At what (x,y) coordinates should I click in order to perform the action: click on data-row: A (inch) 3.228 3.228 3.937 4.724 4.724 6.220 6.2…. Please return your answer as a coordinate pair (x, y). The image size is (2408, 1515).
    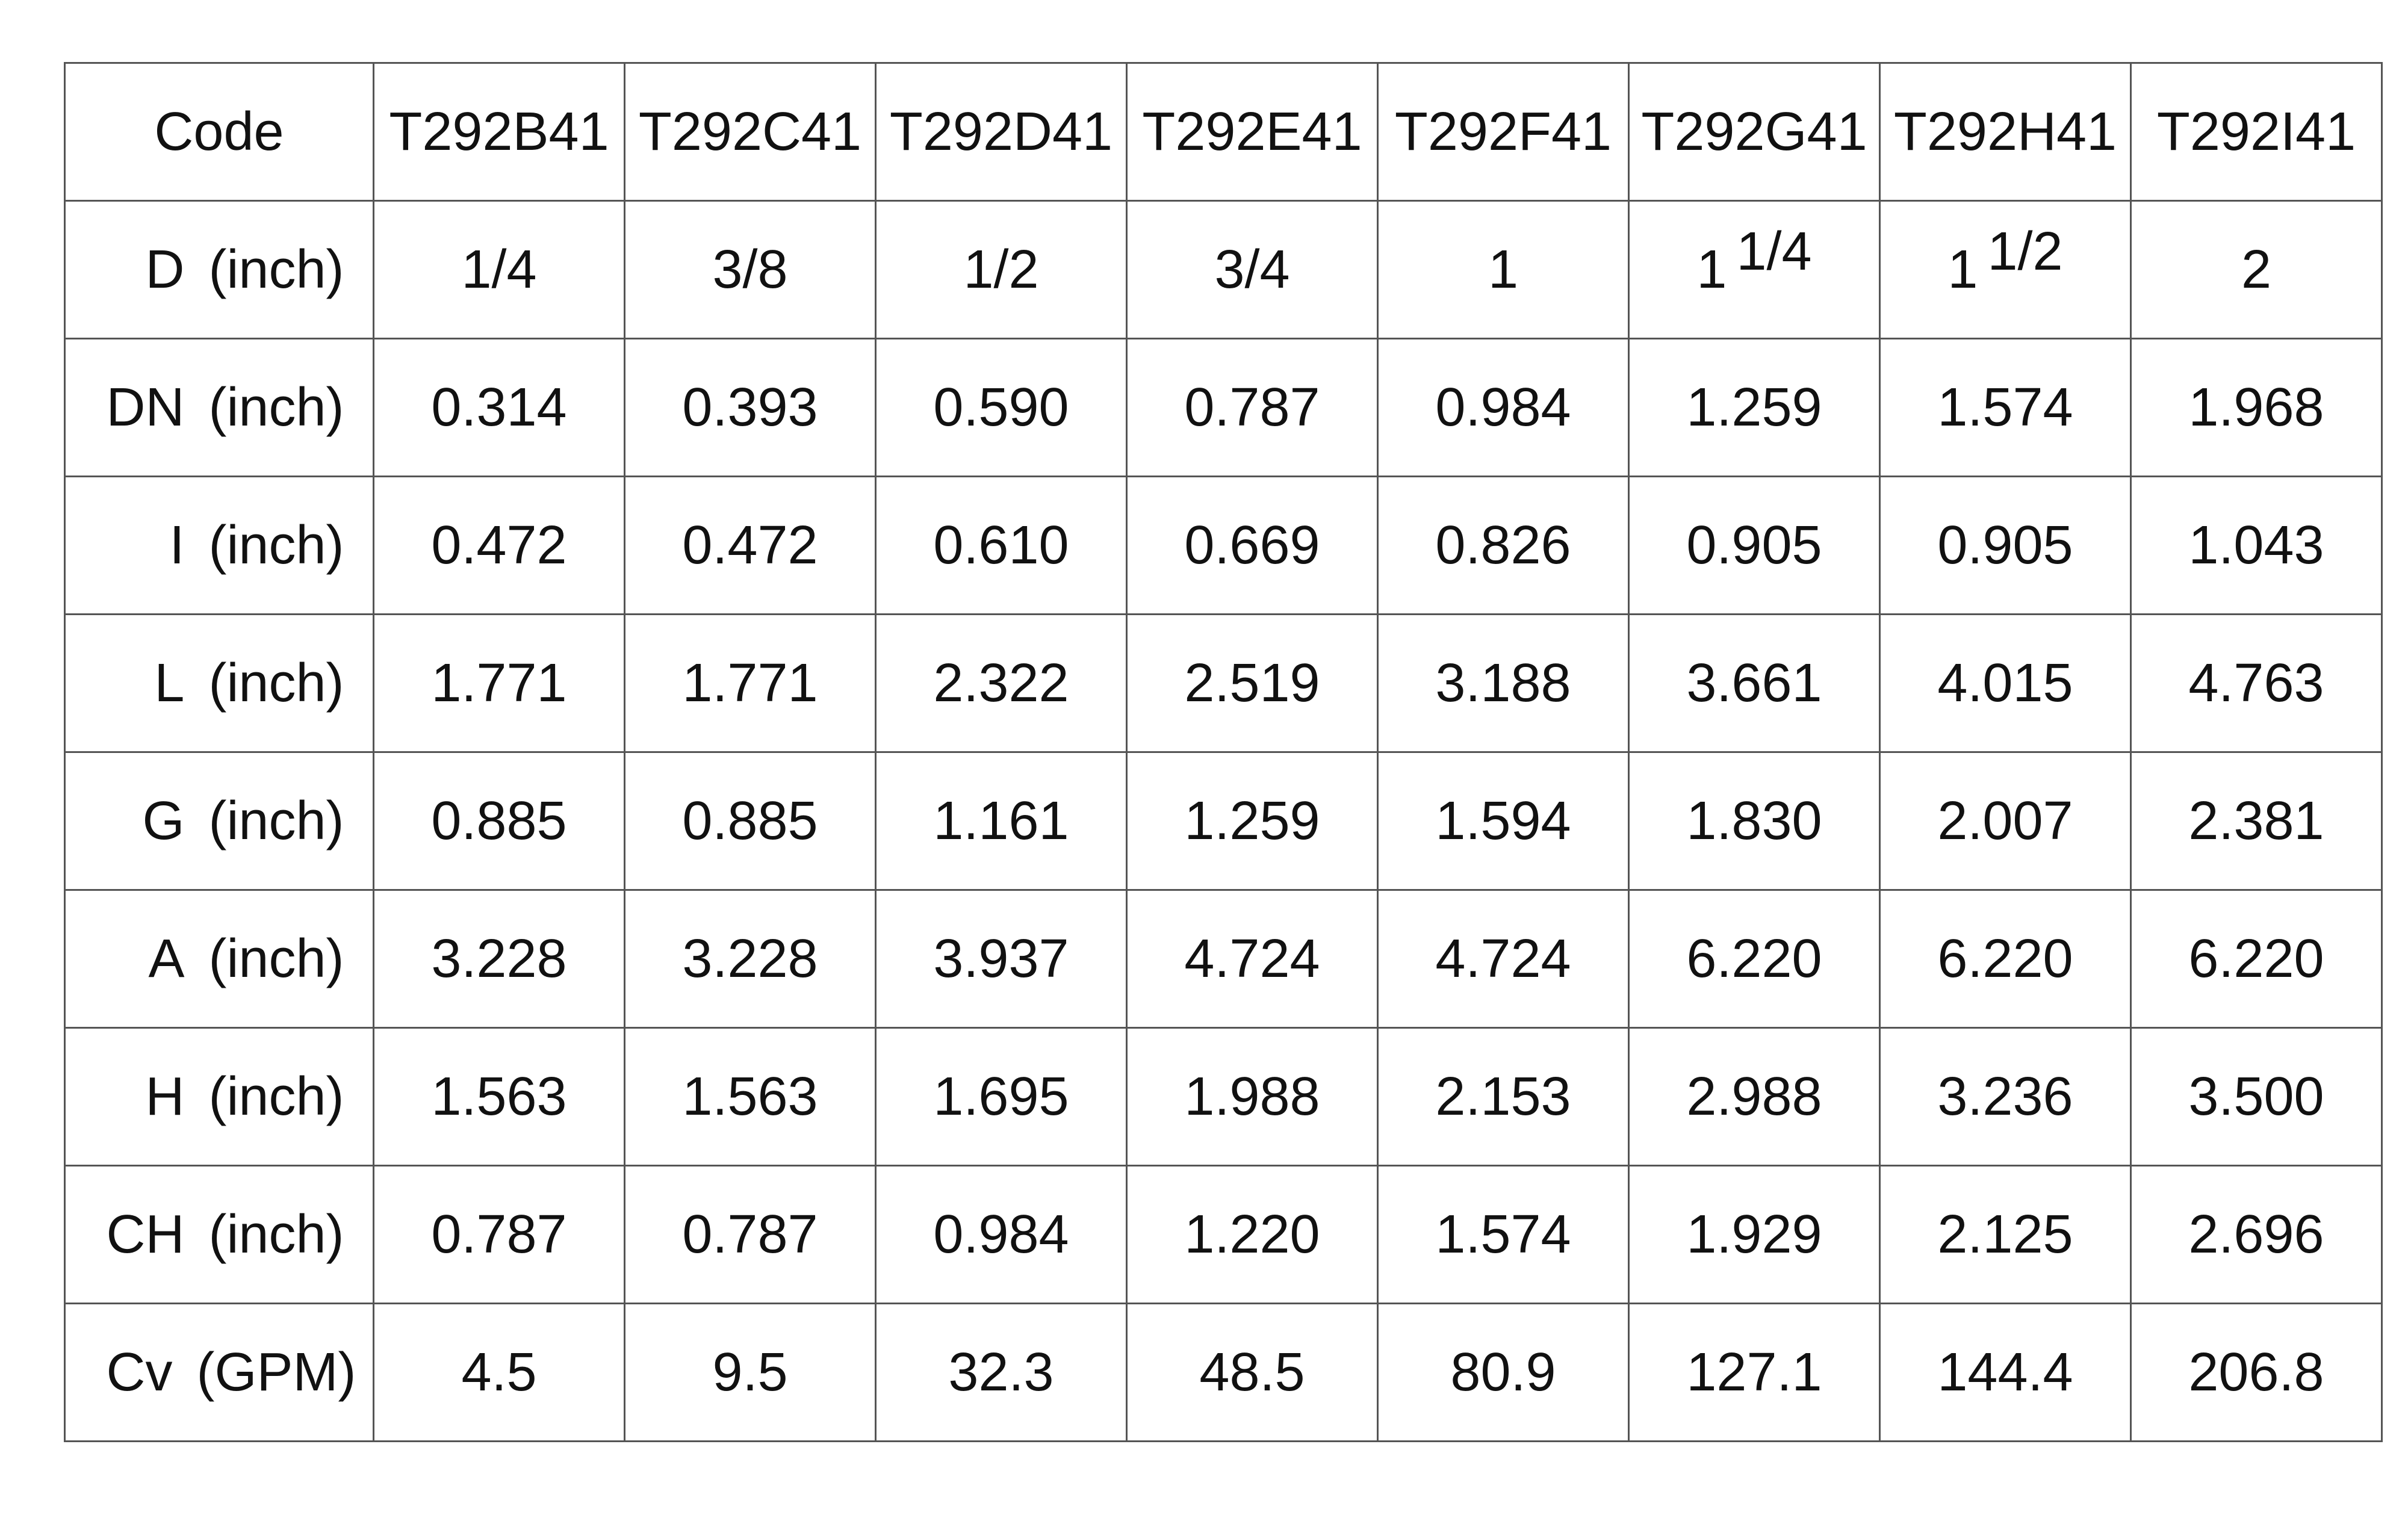
    Looking at the image, I should click on (1223, 959).